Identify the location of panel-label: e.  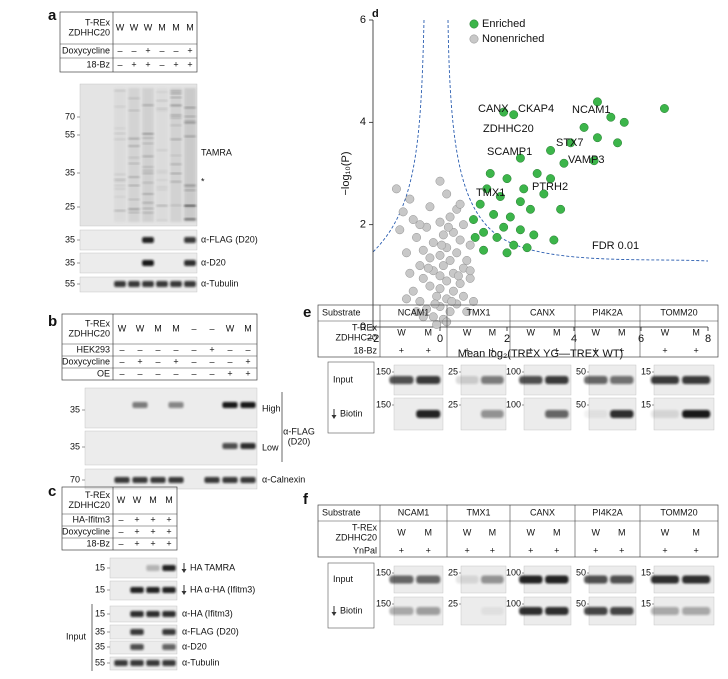
(307, 312).